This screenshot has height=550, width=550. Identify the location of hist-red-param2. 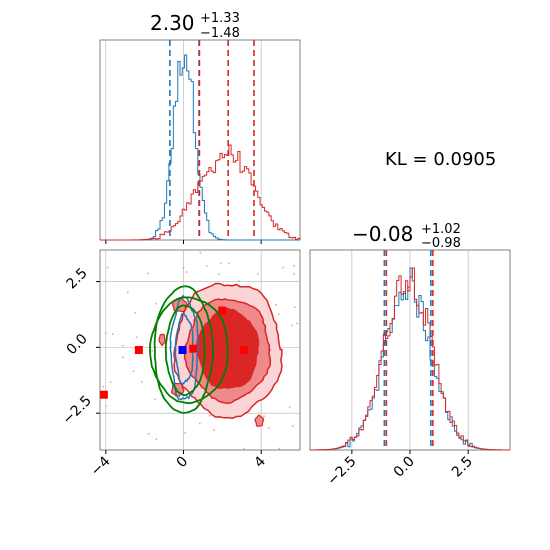
(410, 359).